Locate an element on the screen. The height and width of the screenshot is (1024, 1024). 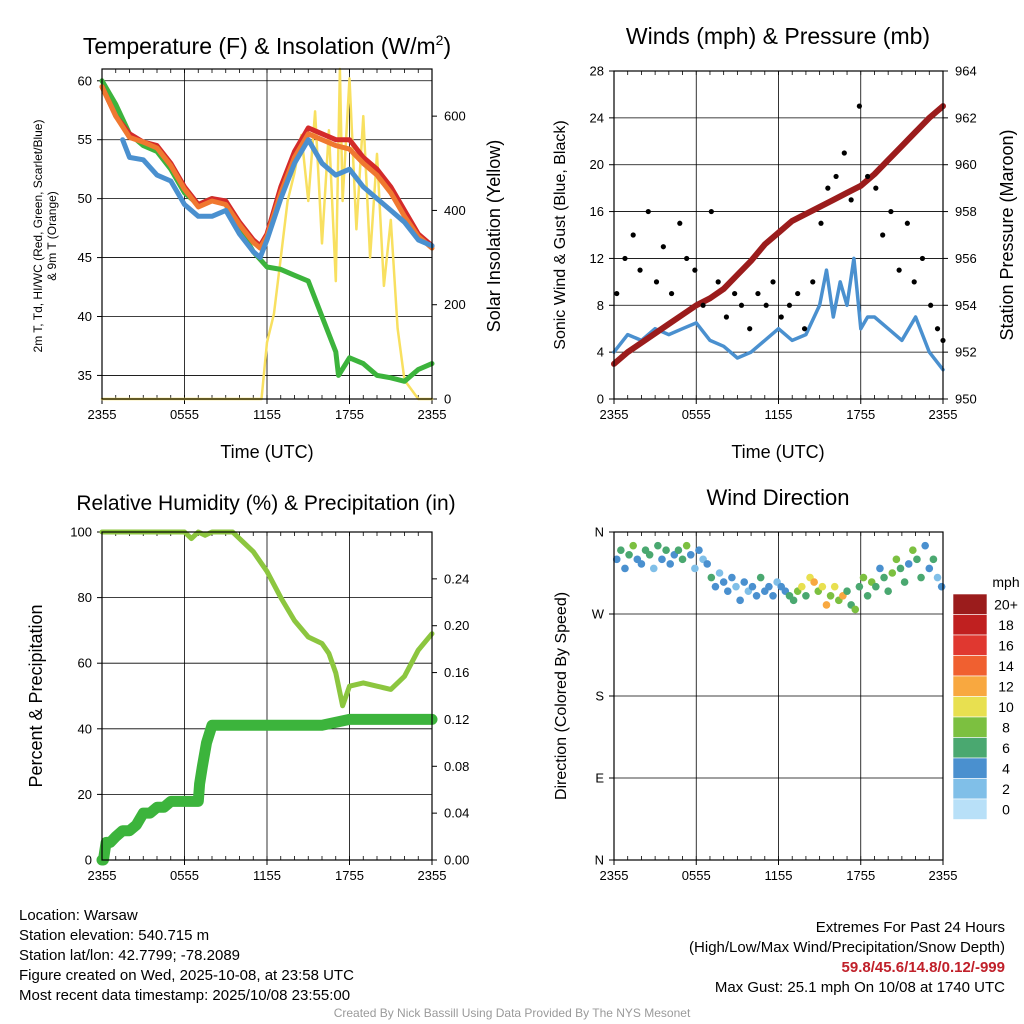
y-tick-label: 20 is located at coordinates (597, 164).